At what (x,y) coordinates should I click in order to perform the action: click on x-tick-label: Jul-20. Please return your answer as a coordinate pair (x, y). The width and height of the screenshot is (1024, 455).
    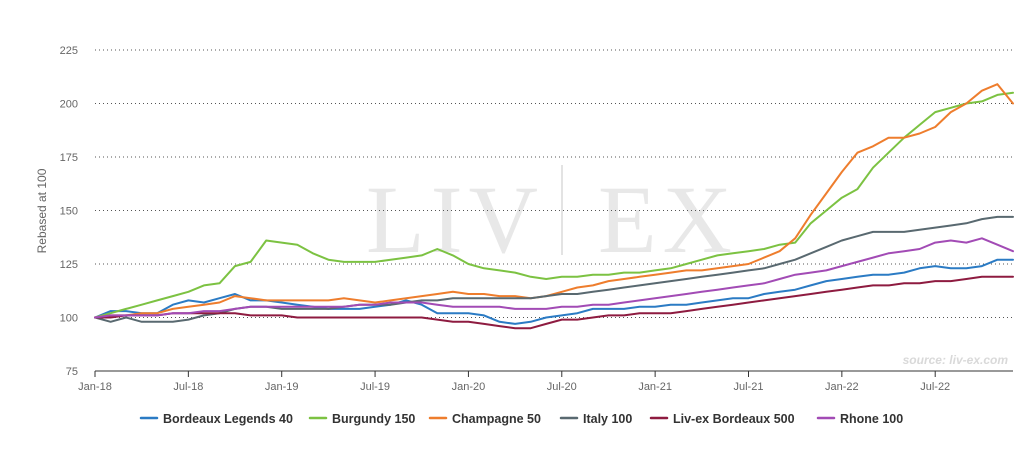
    Looking at the image, I should click on (562, 387).